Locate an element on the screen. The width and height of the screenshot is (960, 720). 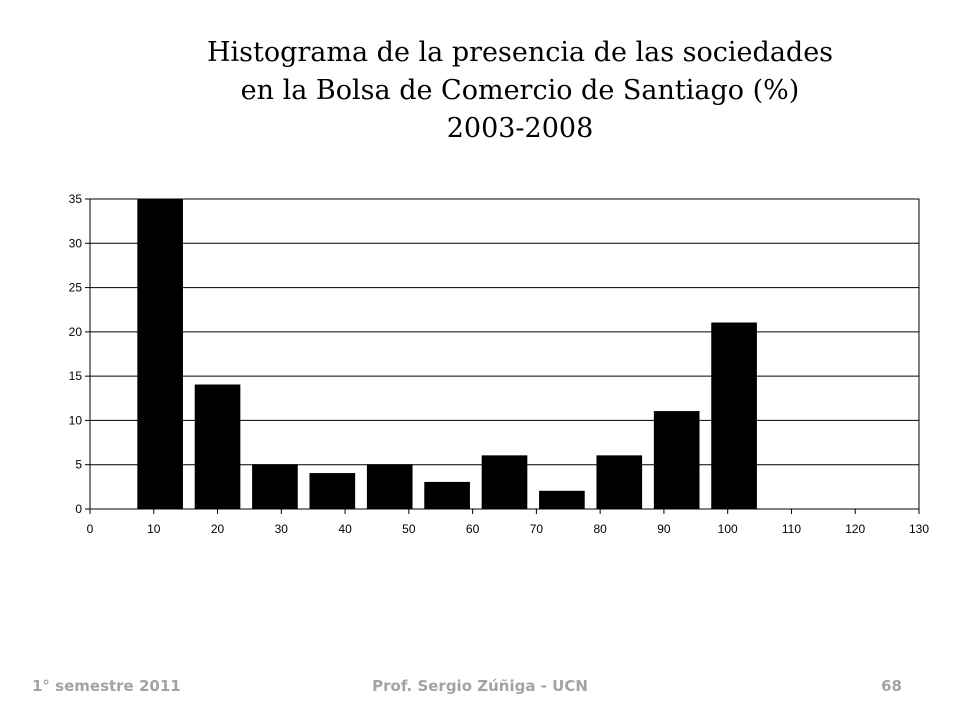
x-tick-label: 70 is located at coordinates (537, 529).